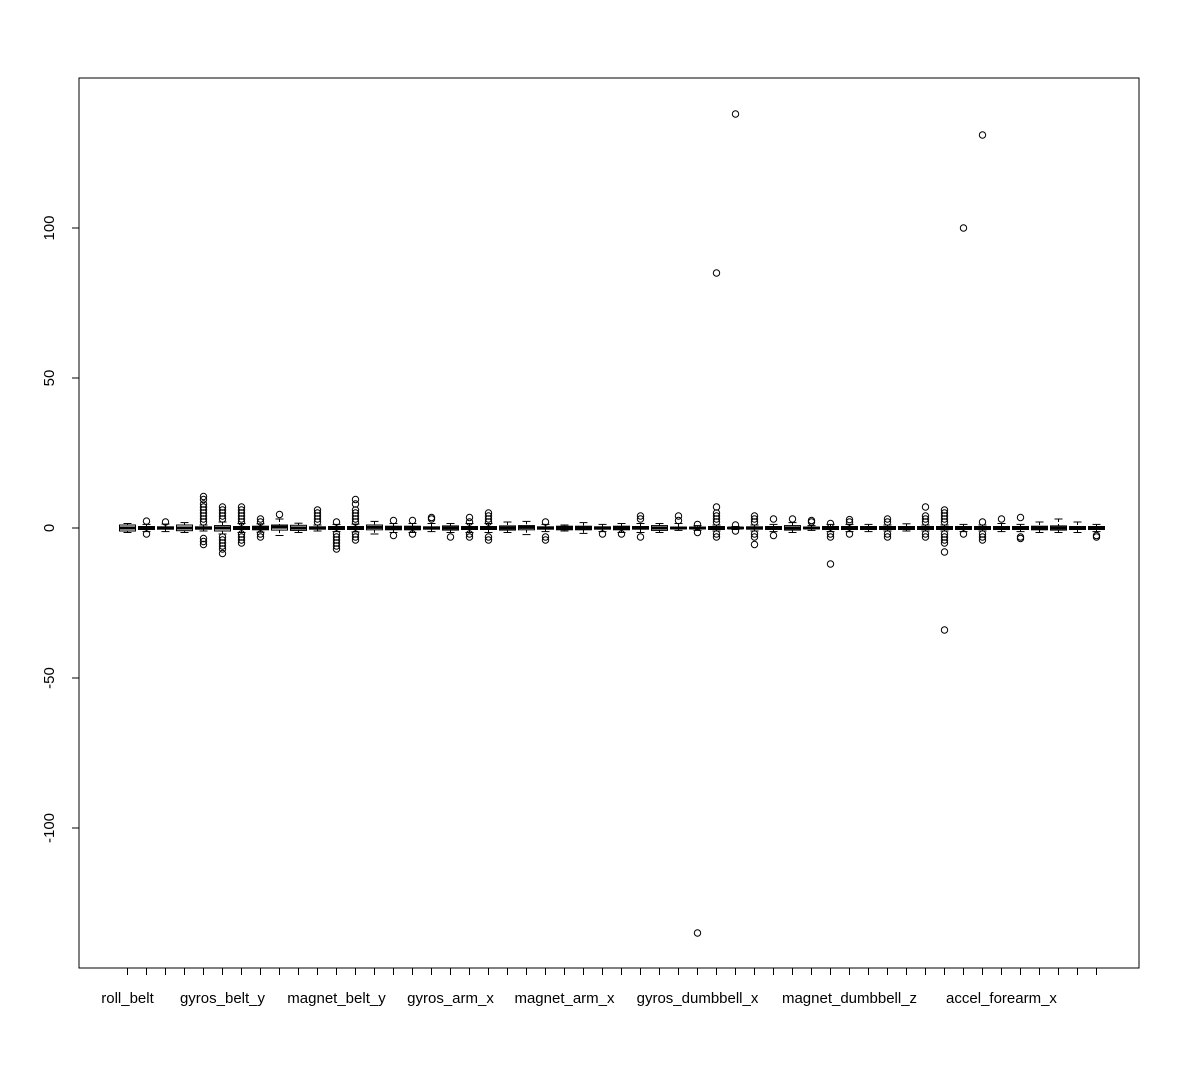 The height and width of the screenshot is (1066, 1180). What do you see at coordinates (698, 998) in the screenshot?
I see `x-tick-label: gyros_dumbbell_x` at bounding box center [698, 998].